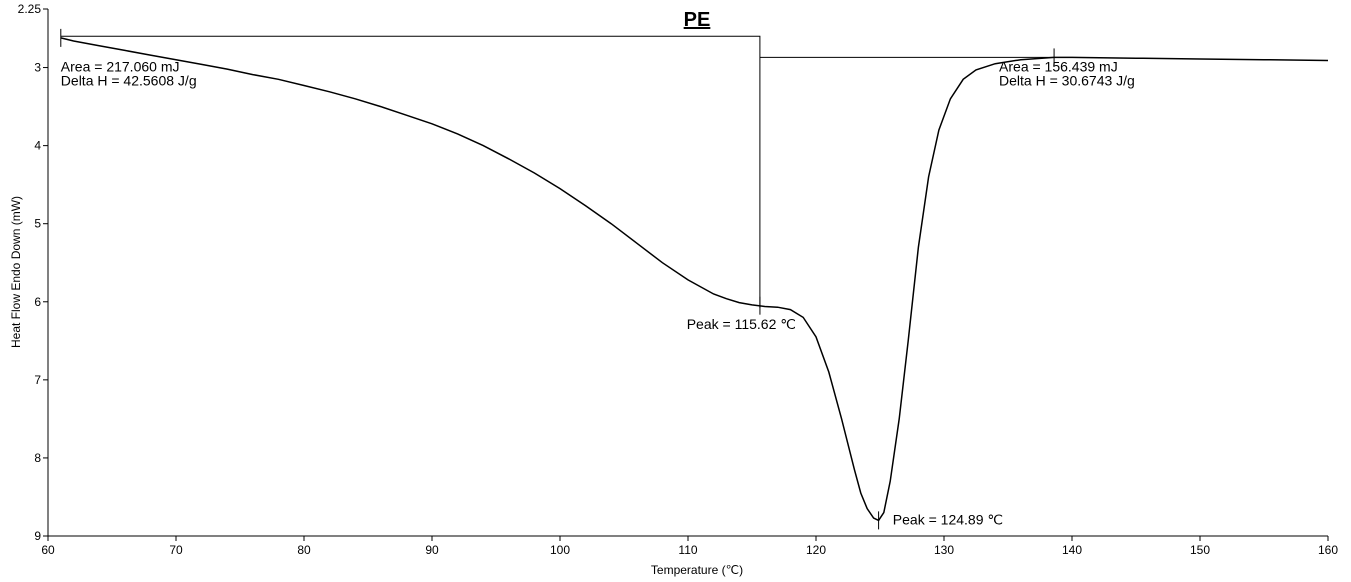 This screenshot has height=582, width=1351. What do you see at coordinates (37, 380) in the screenshot?
I see `y-tick-label: 7` at bounding box center [37, 380].